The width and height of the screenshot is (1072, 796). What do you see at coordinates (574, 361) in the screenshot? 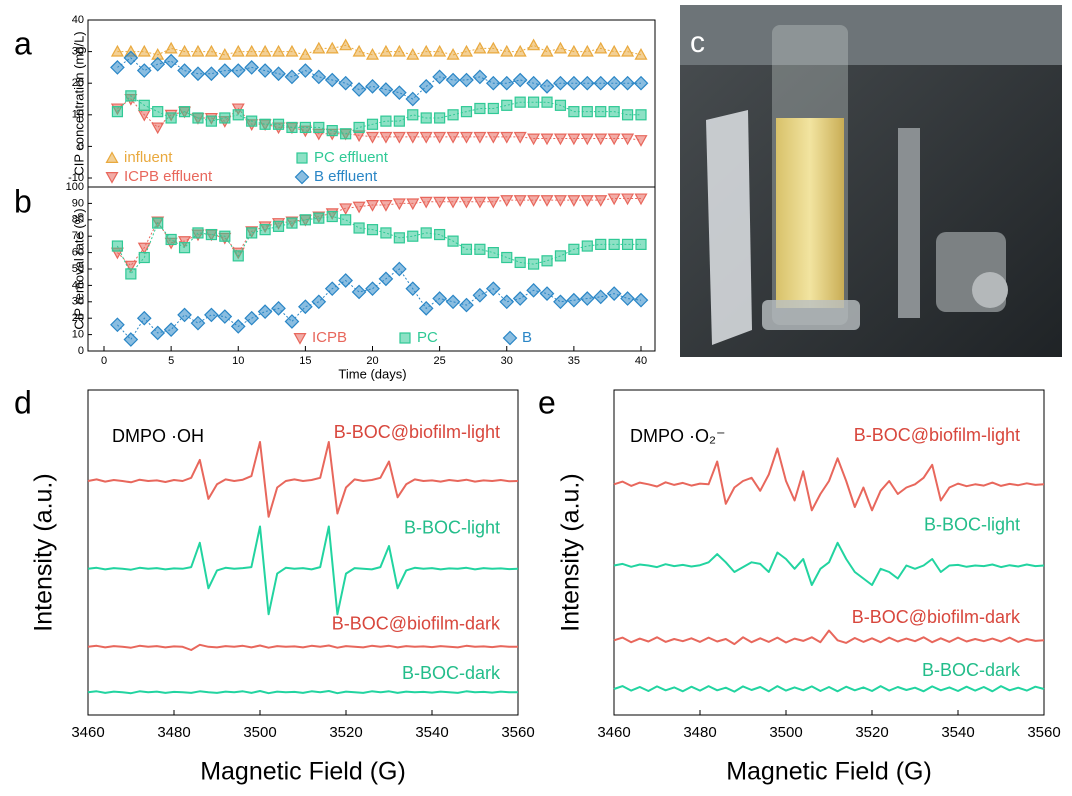
I see `x-tick-label: 35` at bounding box center [574, 361].